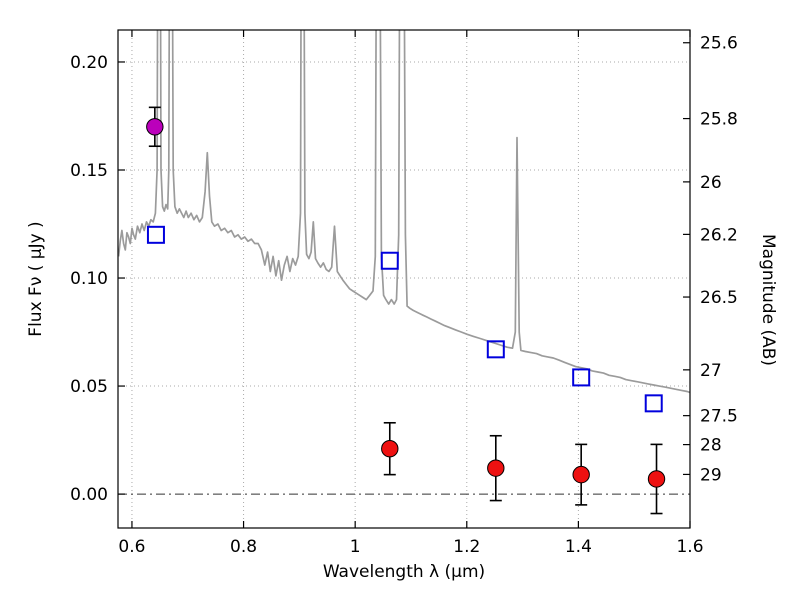 This screenshot has height=600, width=800. What do you see at coordinates (719, 298) in the screenshot?
I see `right-tick-label: 26.5` at bounding box center [719, 298].